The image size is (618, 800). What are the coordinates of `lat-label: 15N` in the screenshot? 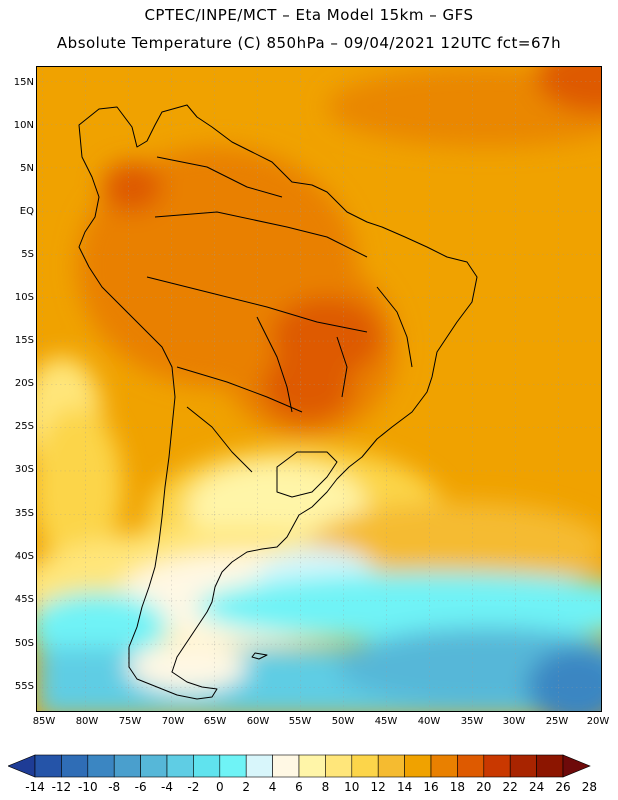 It's located at (23, 82).